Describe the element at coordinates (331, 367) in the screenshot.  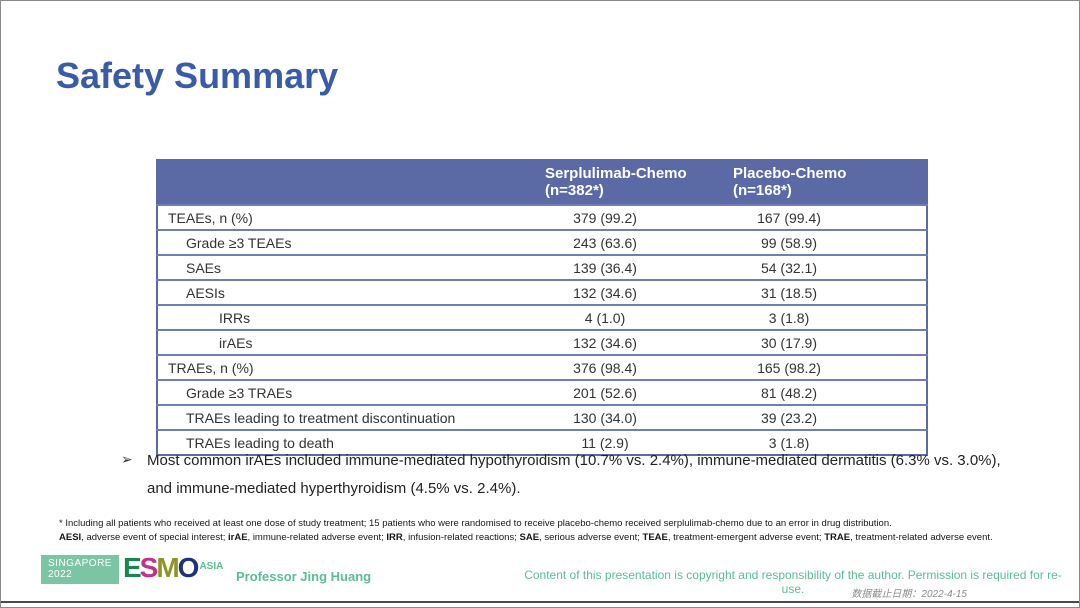
I see `row-label: TRAEs, n (%)` at that location.